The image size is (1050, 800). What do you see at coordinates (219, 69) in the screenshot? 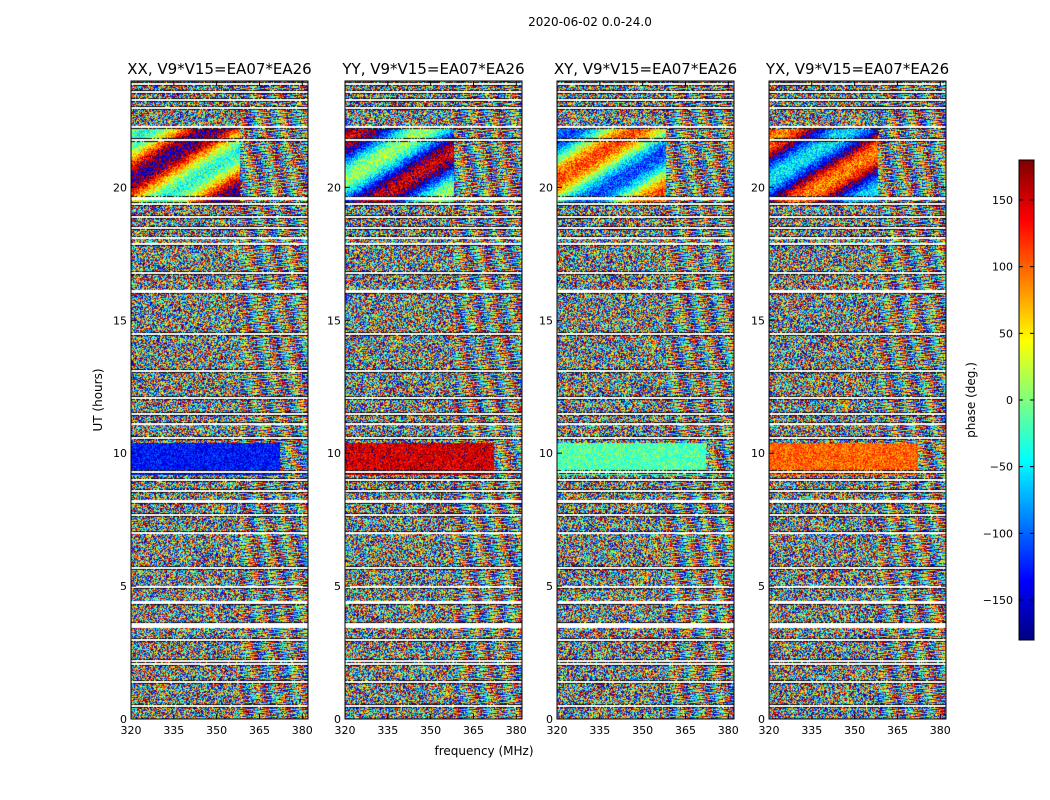
I see `panel-title: XX, V9*V15=EA07*EA26` at bounding box center [219, 69].